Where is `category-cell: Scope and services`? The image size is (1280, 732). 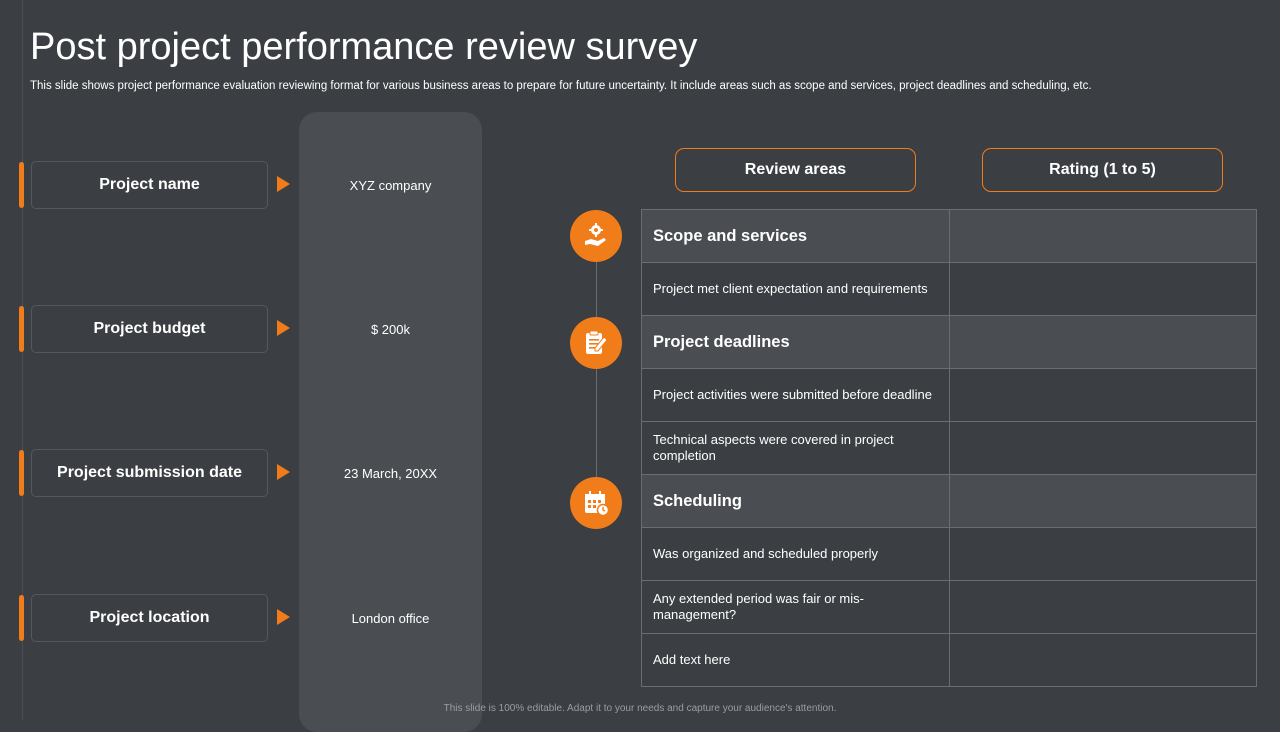
category-cell: Scope and services is located at coordinates (795, 236).